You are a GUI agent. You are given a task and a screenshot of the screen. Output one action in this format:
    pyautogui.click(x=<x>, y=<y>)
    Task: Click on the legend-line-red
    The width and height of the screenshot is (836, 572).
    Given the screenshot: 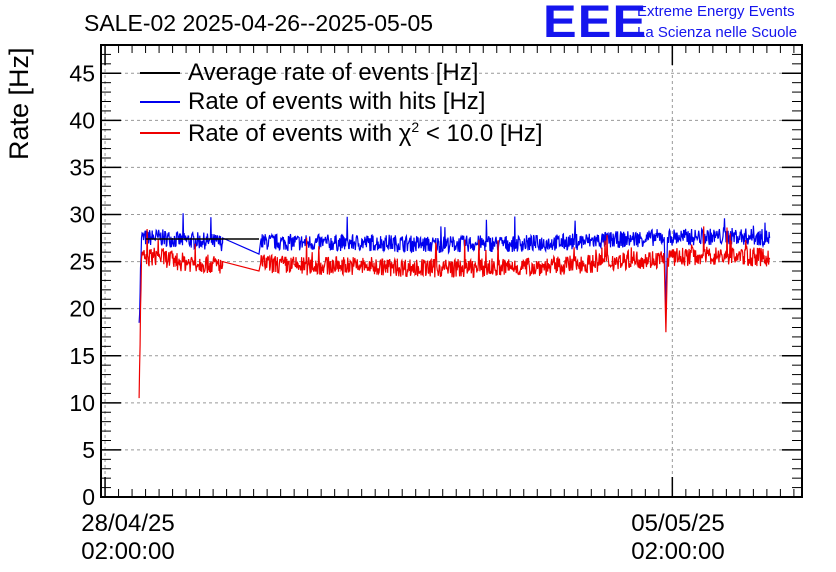 What is the action you would take?
    pyautogui.click(x=160, y=133)
    